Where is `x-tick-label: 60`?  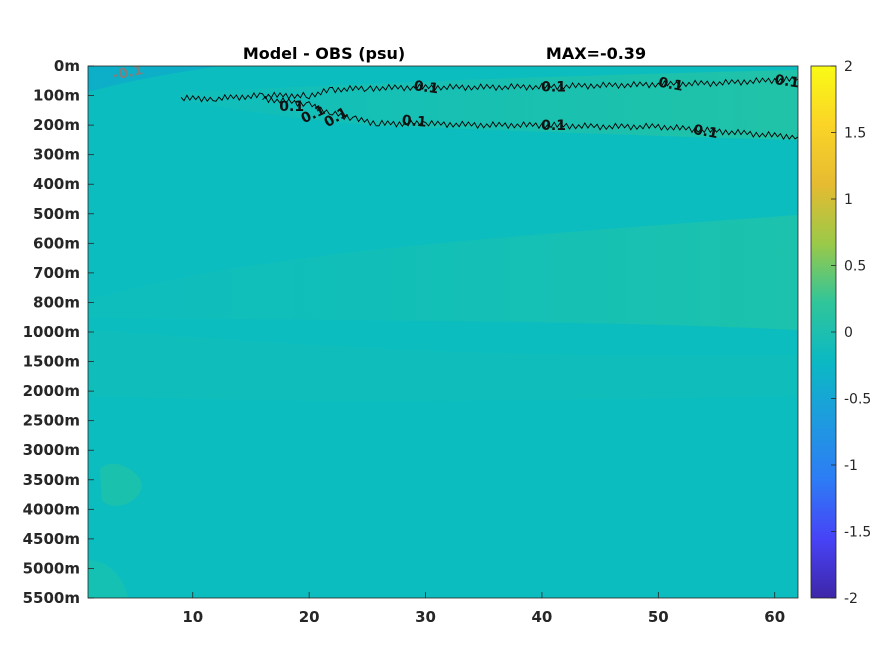 x-tick-label: 60 is located at coordinates (774, 617).